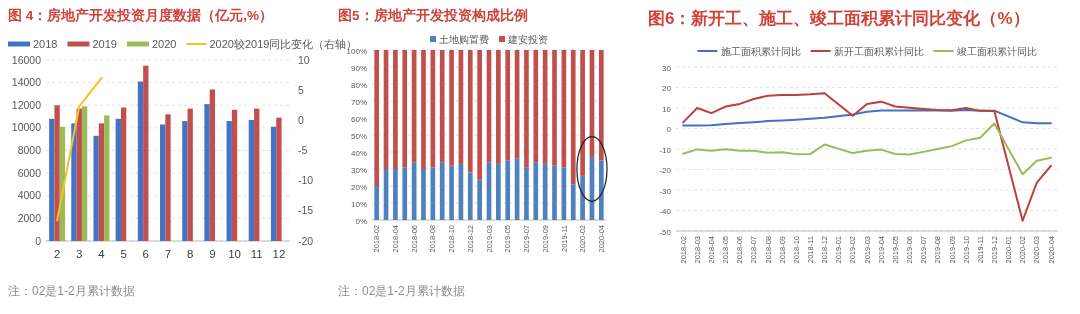 This screenshot has width=1080, height=314. What do you see at coordinates (212, 254) in the screenshot?
I see `x-tick-label: 9` at bounding box center [212, 254].